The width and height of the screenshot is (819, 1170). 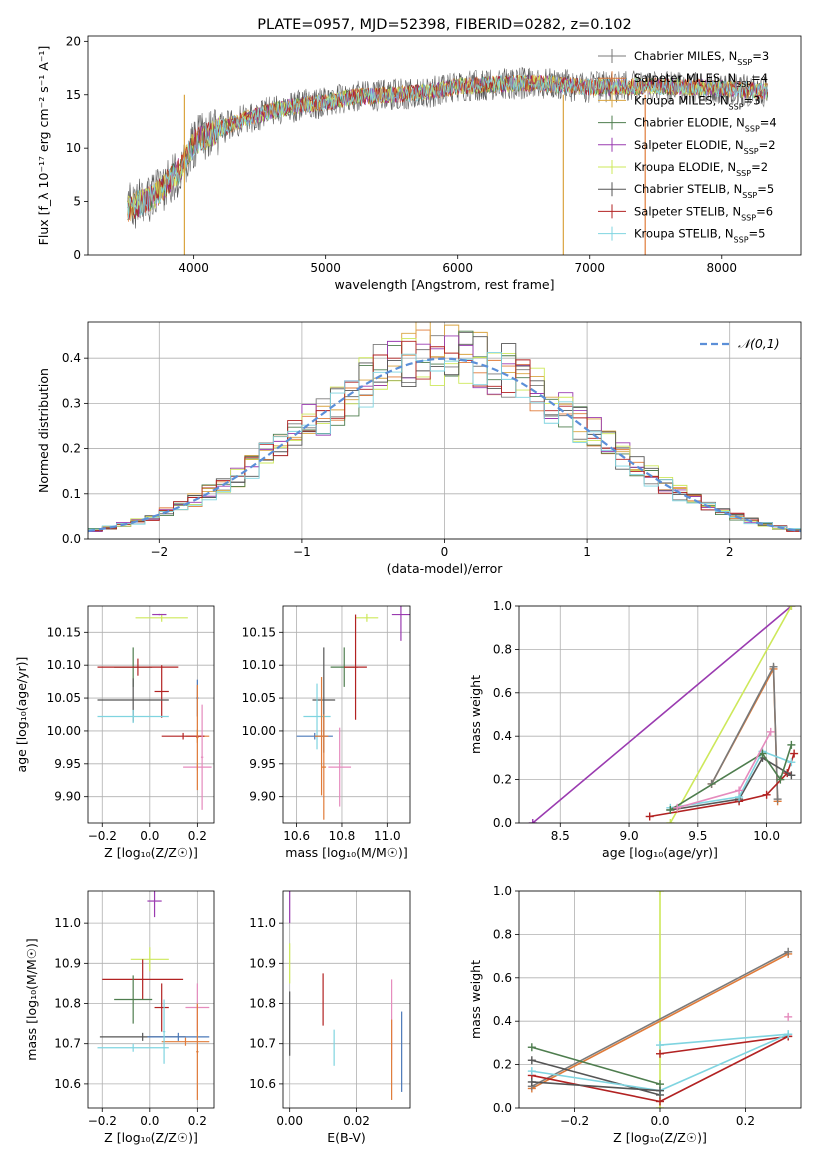 What do you see at coordinates (71, 494) in the screenshot?
I see `y-tick-label: 0.1` at bounding box center [71, 494].